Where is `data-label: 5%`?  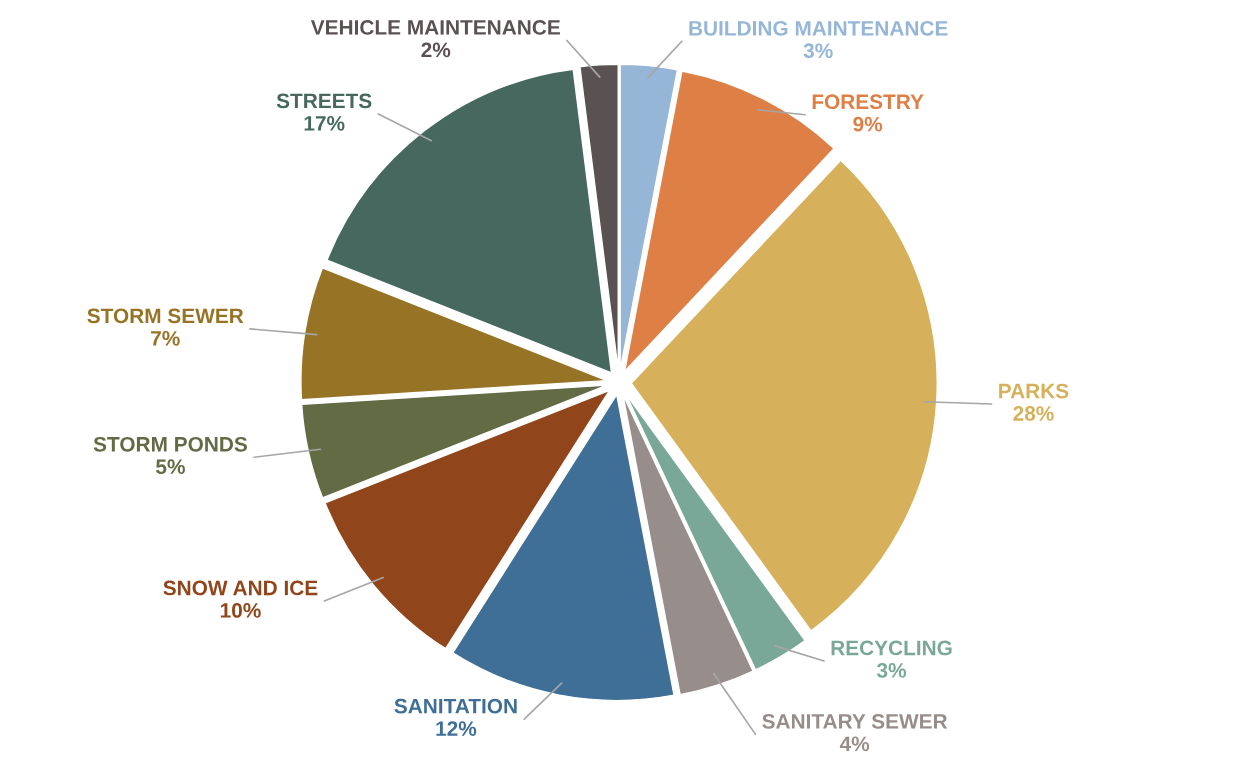 data-label: 5% is located at coordinates (170, 467).